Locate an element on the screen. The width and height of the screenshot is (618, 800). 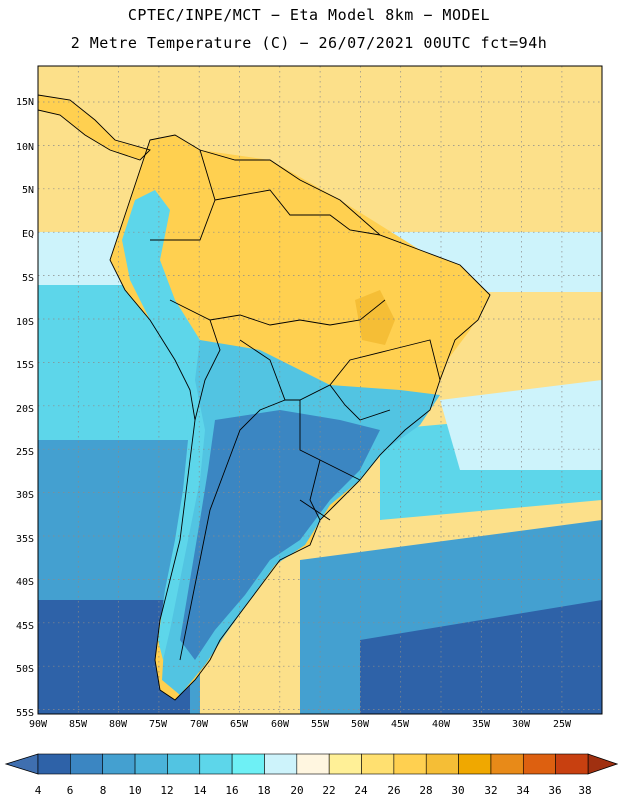
colorbar-tick-label: 26 is located at coordinates (393, 790).